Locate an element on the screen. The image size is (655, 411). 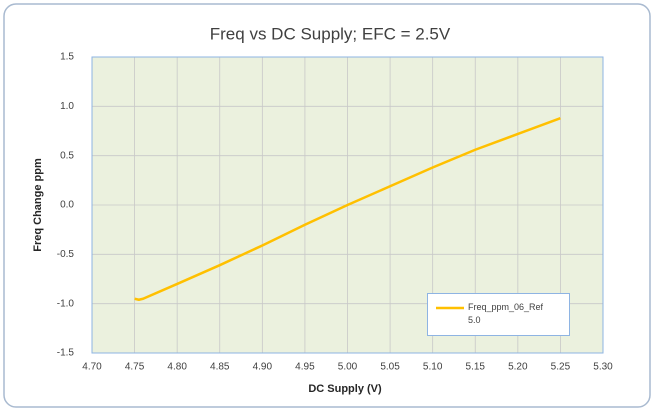
y-tick-label: 0.5 is located at coordinates (67, 155).